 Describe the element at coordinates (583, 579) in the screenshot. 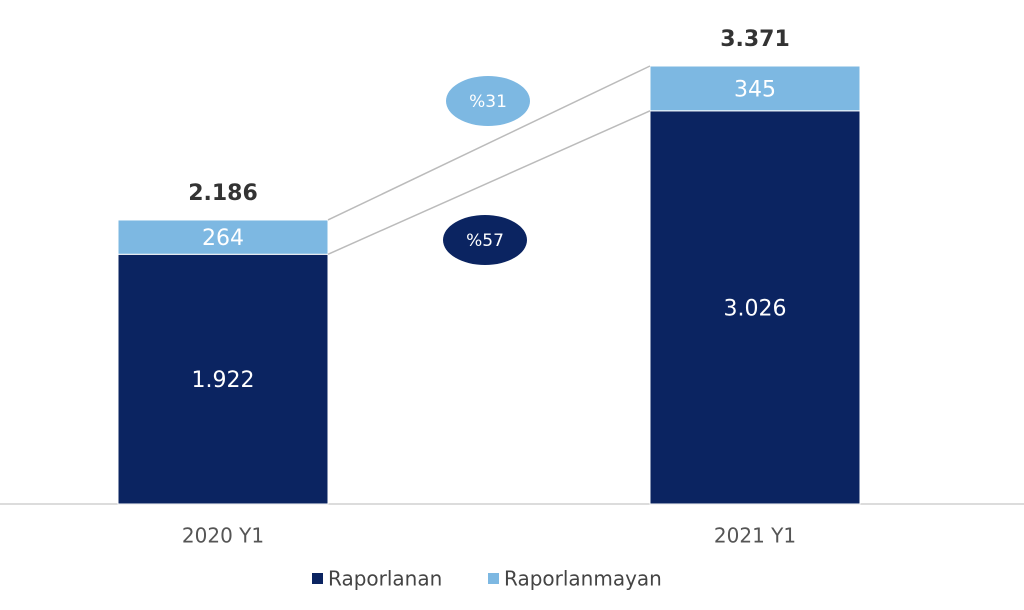

I see `legend-label: Raporlanmayan` at that location.